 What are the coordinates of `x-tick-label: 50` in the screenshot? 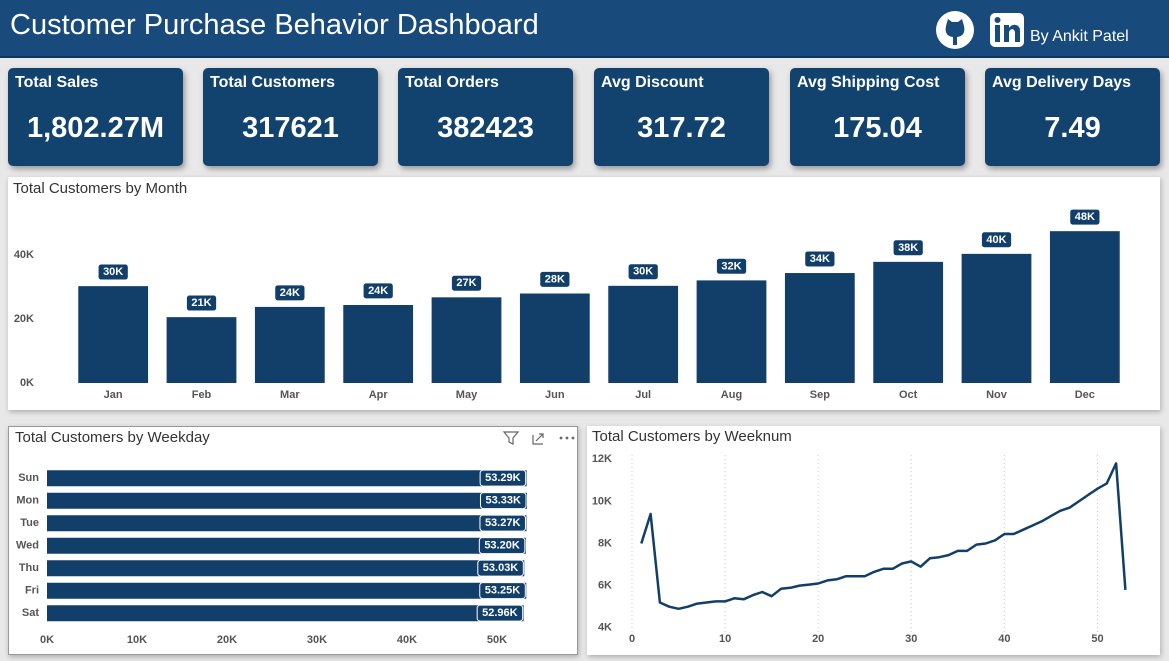 It's located at (1097, 639).